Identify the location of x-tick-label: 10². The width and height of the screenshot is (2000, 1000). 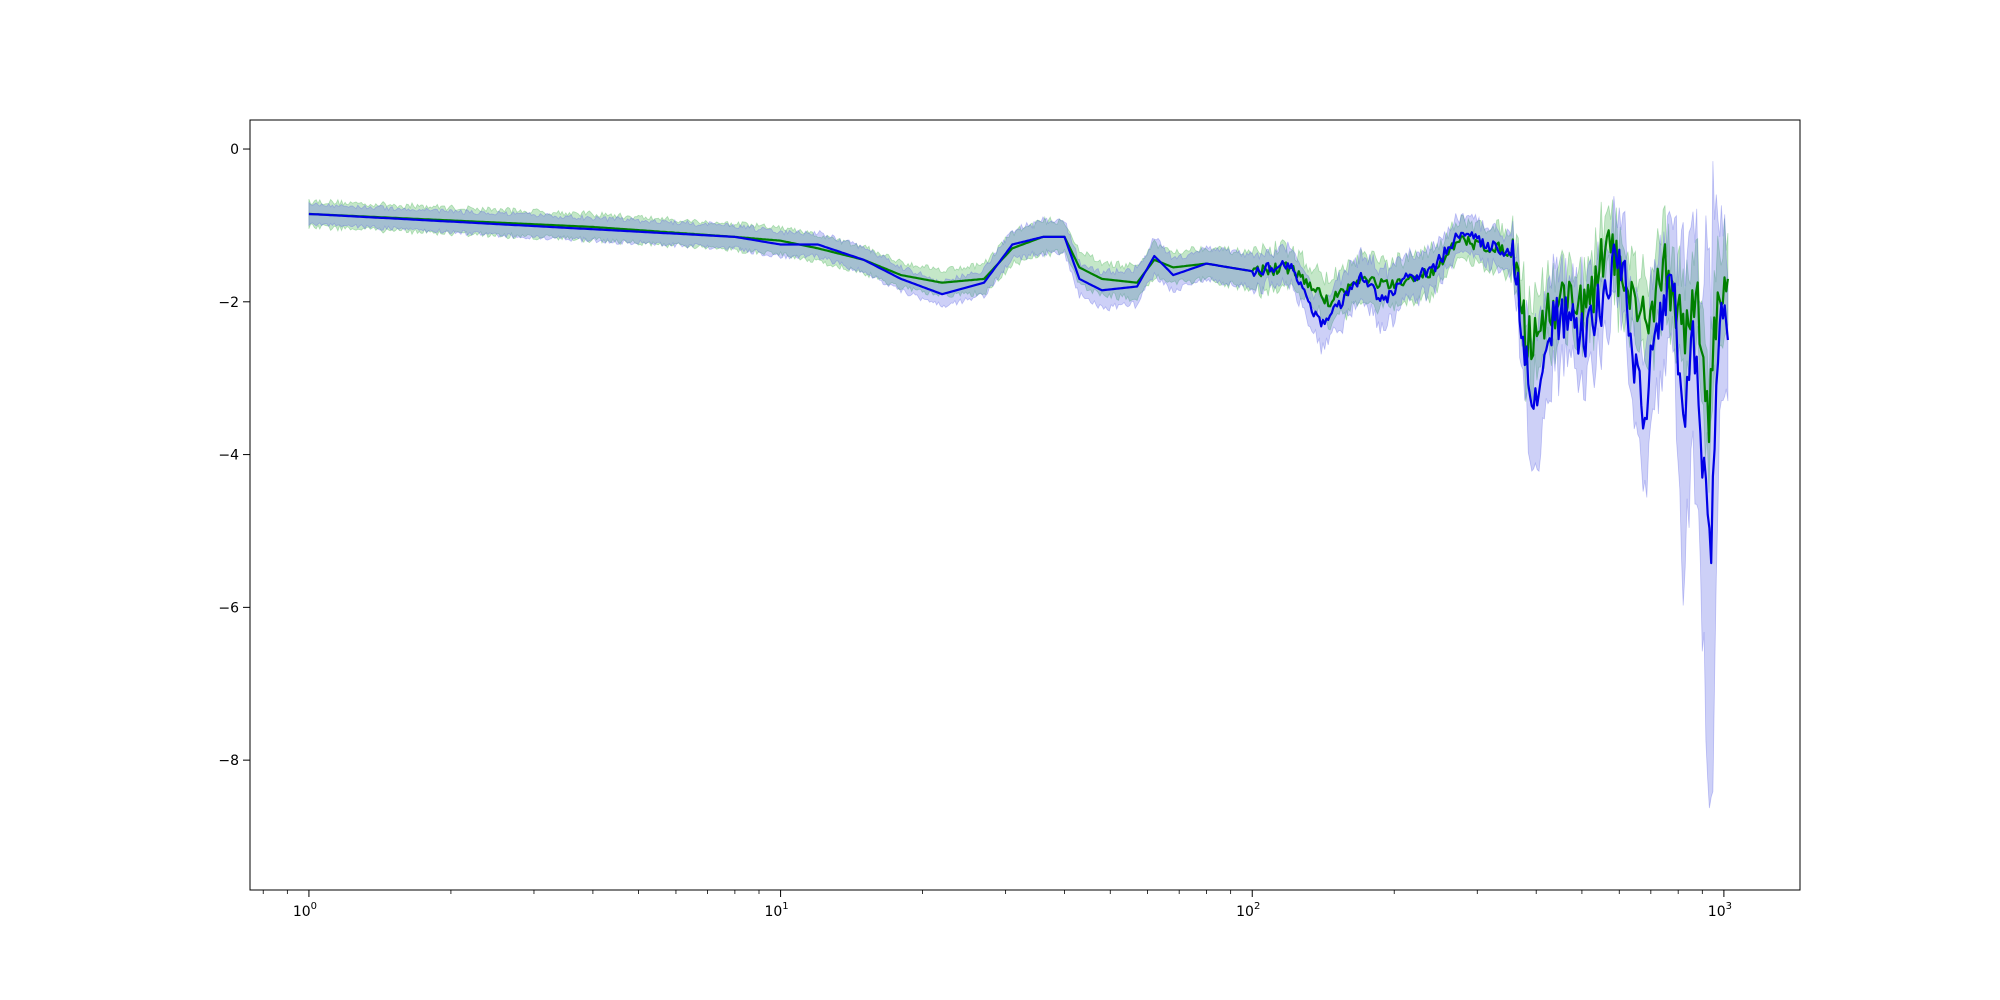
(1248, 910).